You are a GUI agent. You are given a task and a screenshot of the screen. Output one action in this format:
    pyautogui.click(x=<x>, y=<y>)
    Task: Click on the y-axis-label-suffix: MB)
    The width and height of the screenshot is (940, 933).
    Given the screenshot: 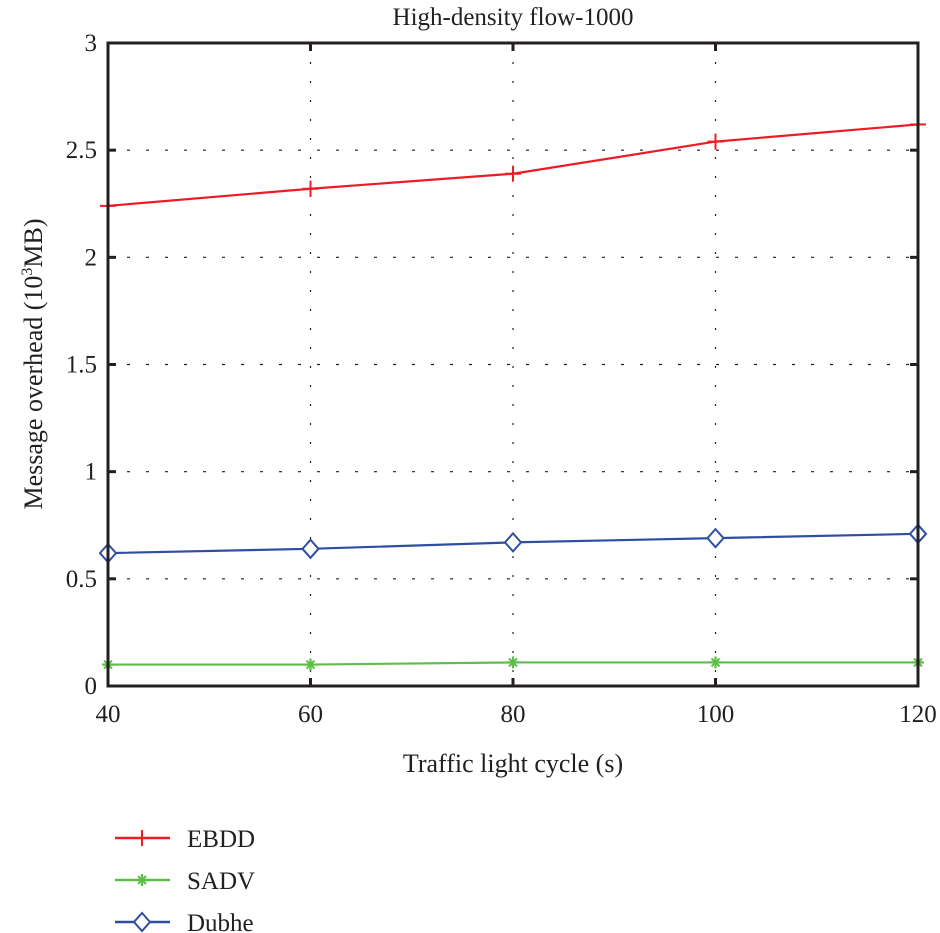 What is the action you would take?
    pyautogui.click(x=33, y=242)
    